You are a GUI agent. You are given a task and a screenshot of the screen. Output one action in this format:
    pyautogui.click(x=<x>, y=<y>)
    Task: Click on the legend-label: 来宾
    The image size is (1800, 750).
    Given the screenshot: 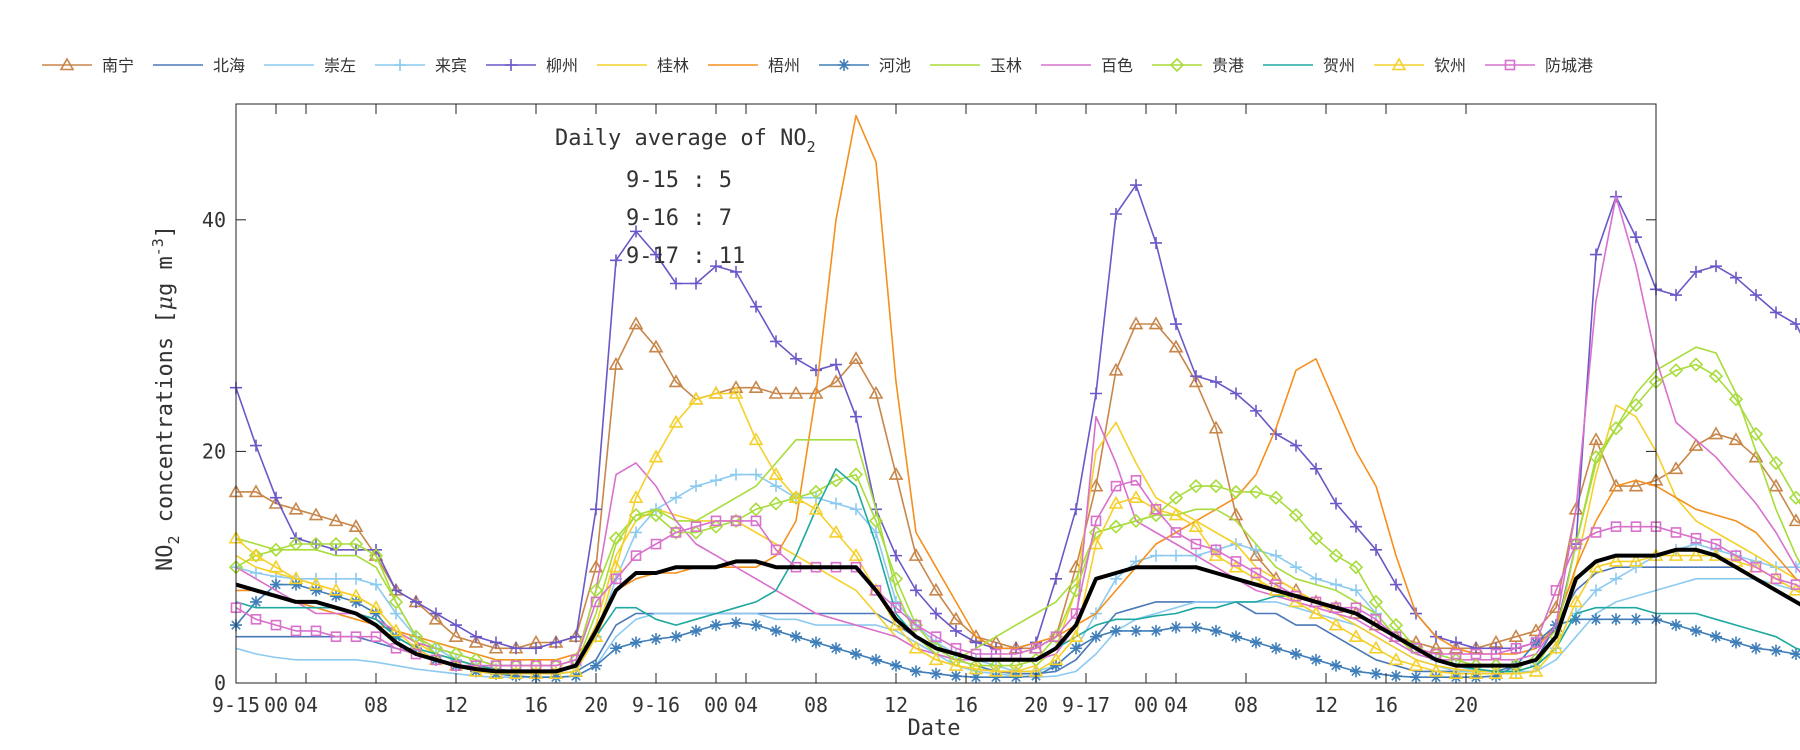 What is the action you would take?
    pyautogui.click(x=451, y=65)
    